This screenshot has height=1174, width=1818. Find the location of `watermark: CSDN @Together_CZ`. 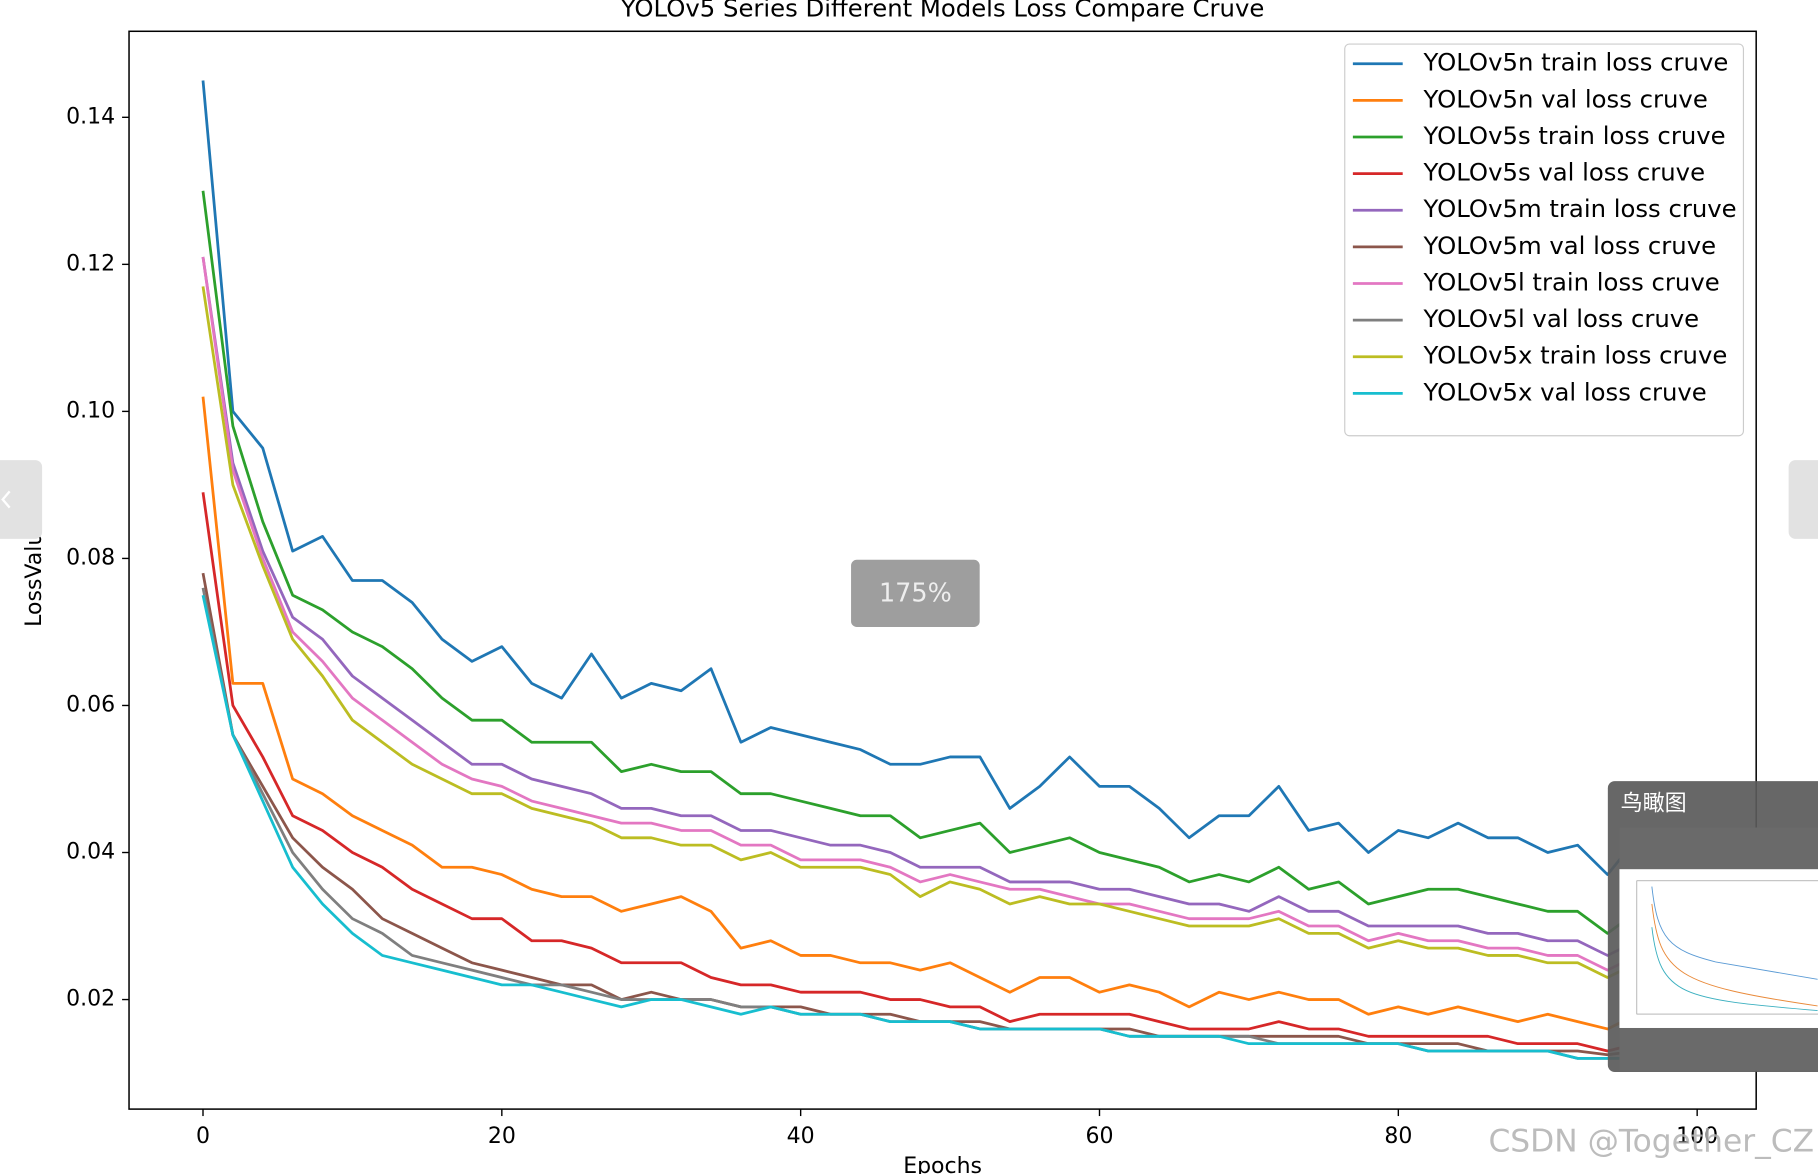

watermark: CSDN @Together_CZ is located at coordinates (1651, 1142).